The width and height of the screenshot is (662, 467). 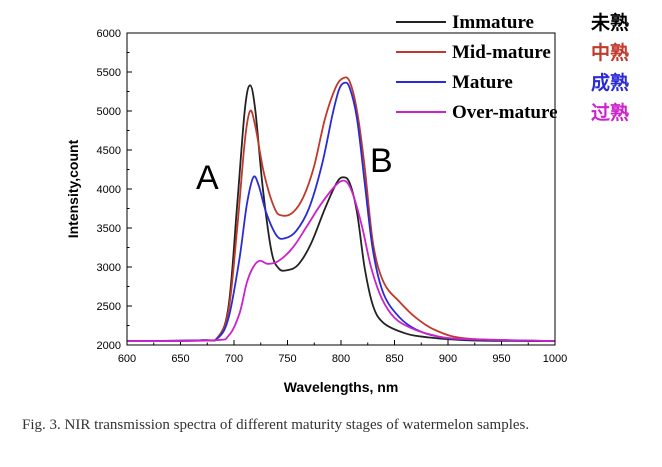 I want to click on y-axis-title: Intensity,count, so click(x=73, y=188).